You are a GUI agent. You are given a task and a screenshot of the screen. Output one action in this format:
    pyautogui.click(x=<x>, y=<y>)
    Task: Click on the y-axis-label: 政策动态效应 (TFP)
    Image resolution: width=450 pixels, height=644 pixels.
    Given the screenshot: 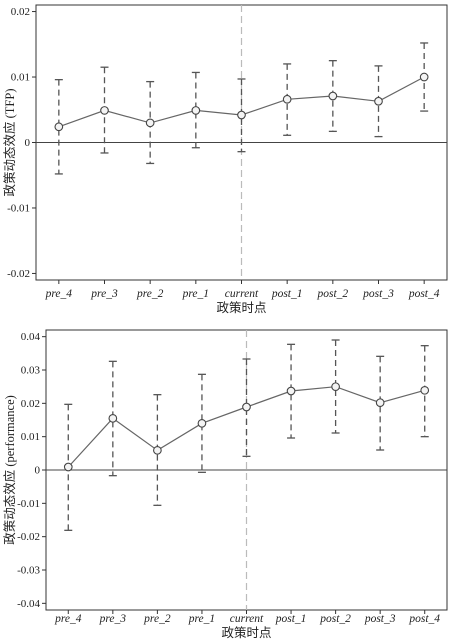 What is the action you would take?
    pyautogui.click(x=9, y=143)
    